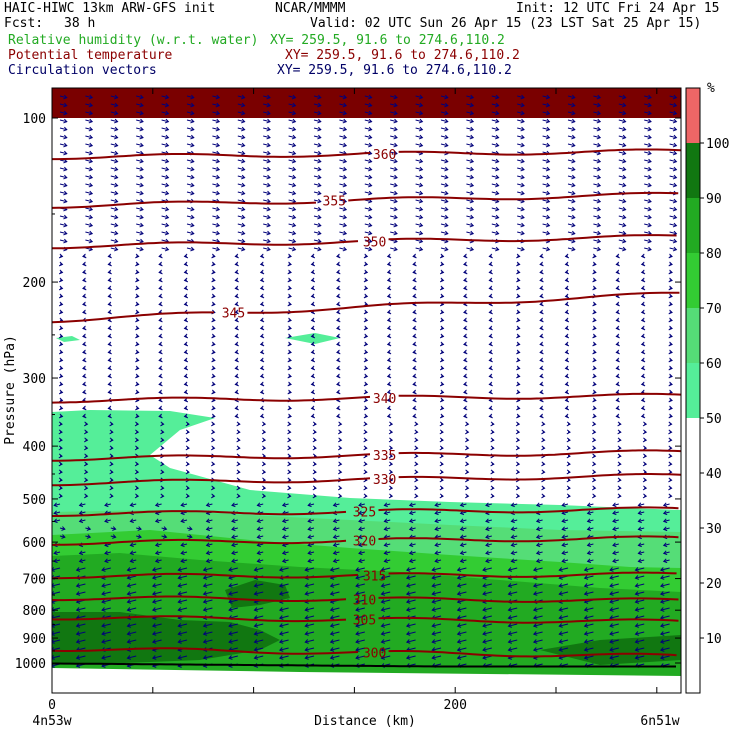 This screenshot has height=740, width=740. I want to click on colorbar-tick-label: 70, so click(714, 309).